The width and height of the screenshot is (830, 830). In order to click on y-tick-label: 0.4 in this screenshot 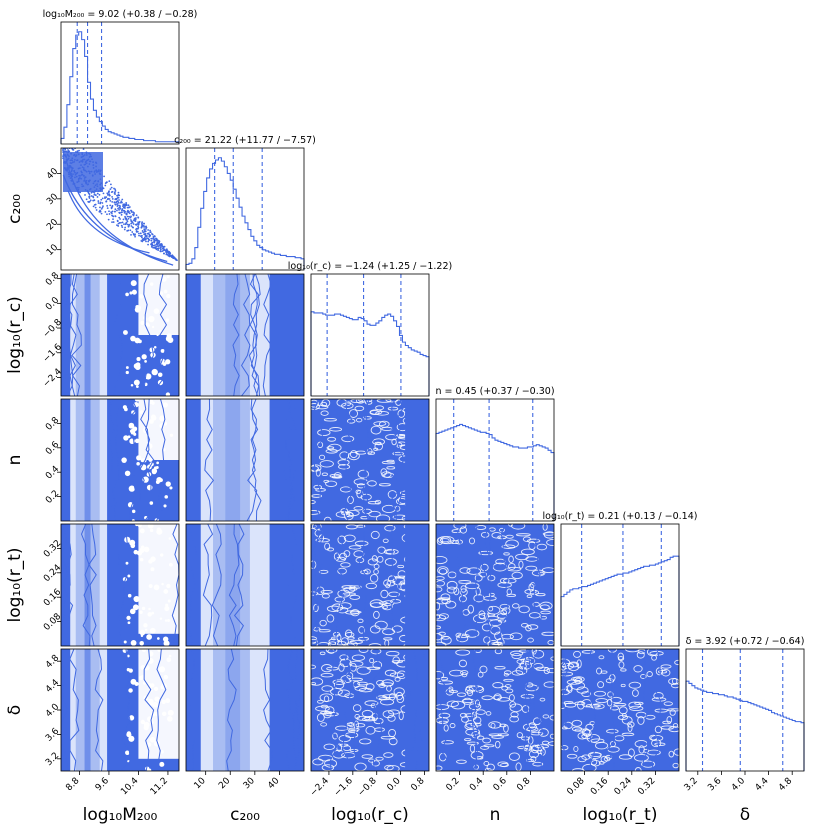, I will do `click(52, 472)`.